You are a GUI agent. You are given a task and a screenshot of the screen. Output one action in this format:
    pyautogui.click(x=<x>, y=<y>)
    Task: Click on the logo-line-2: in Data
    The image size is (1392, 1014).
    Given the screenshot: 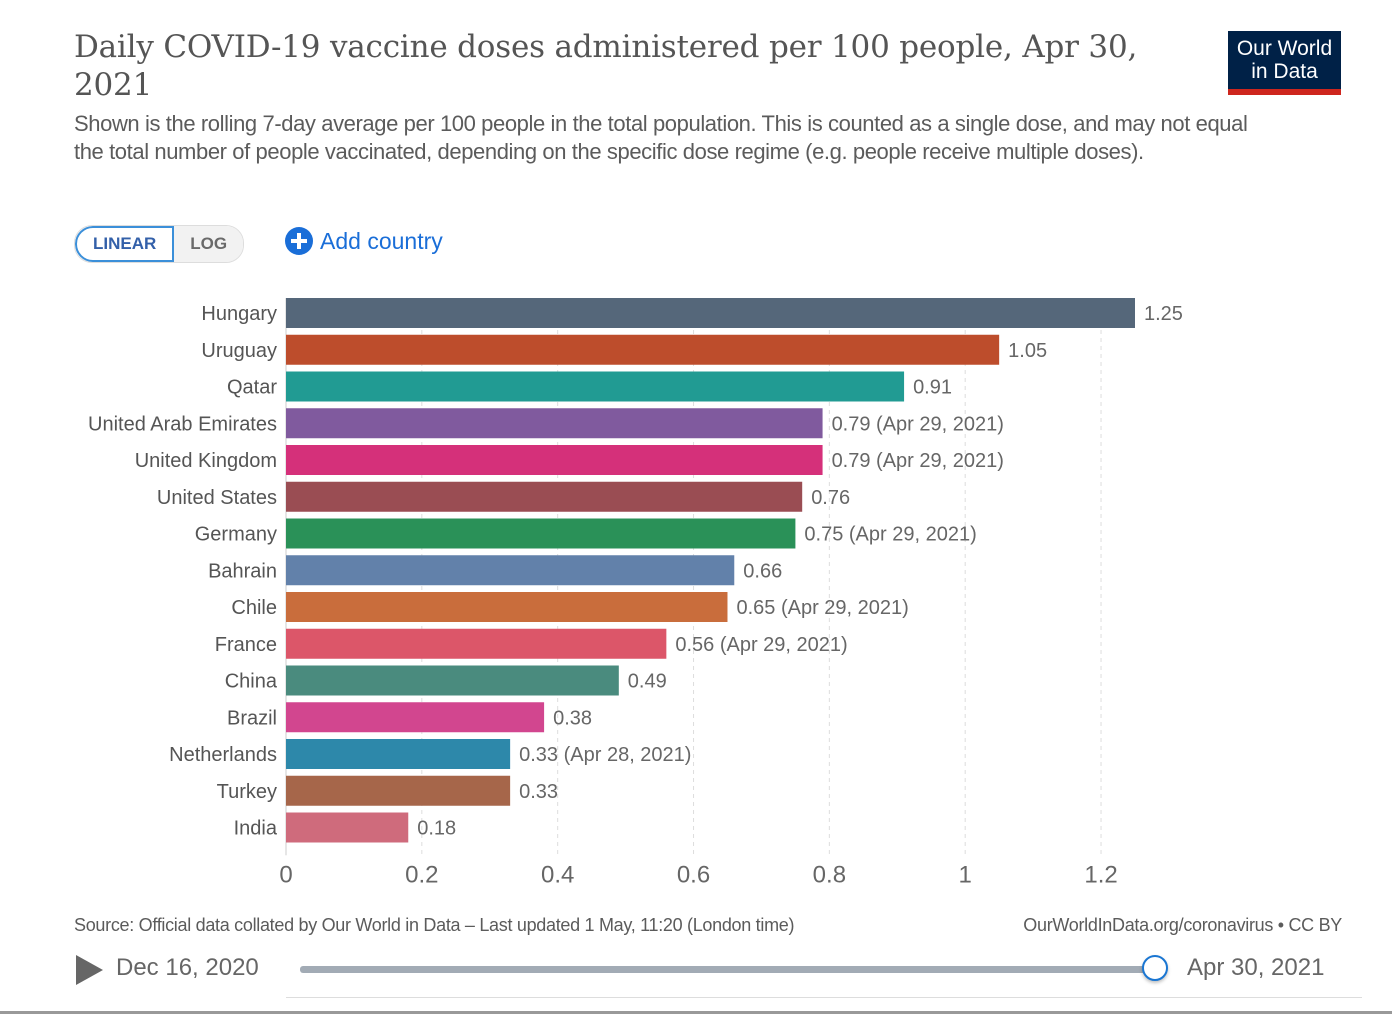 What is the action you would take?
    pyautogui.click(x=1284, y=71)
    